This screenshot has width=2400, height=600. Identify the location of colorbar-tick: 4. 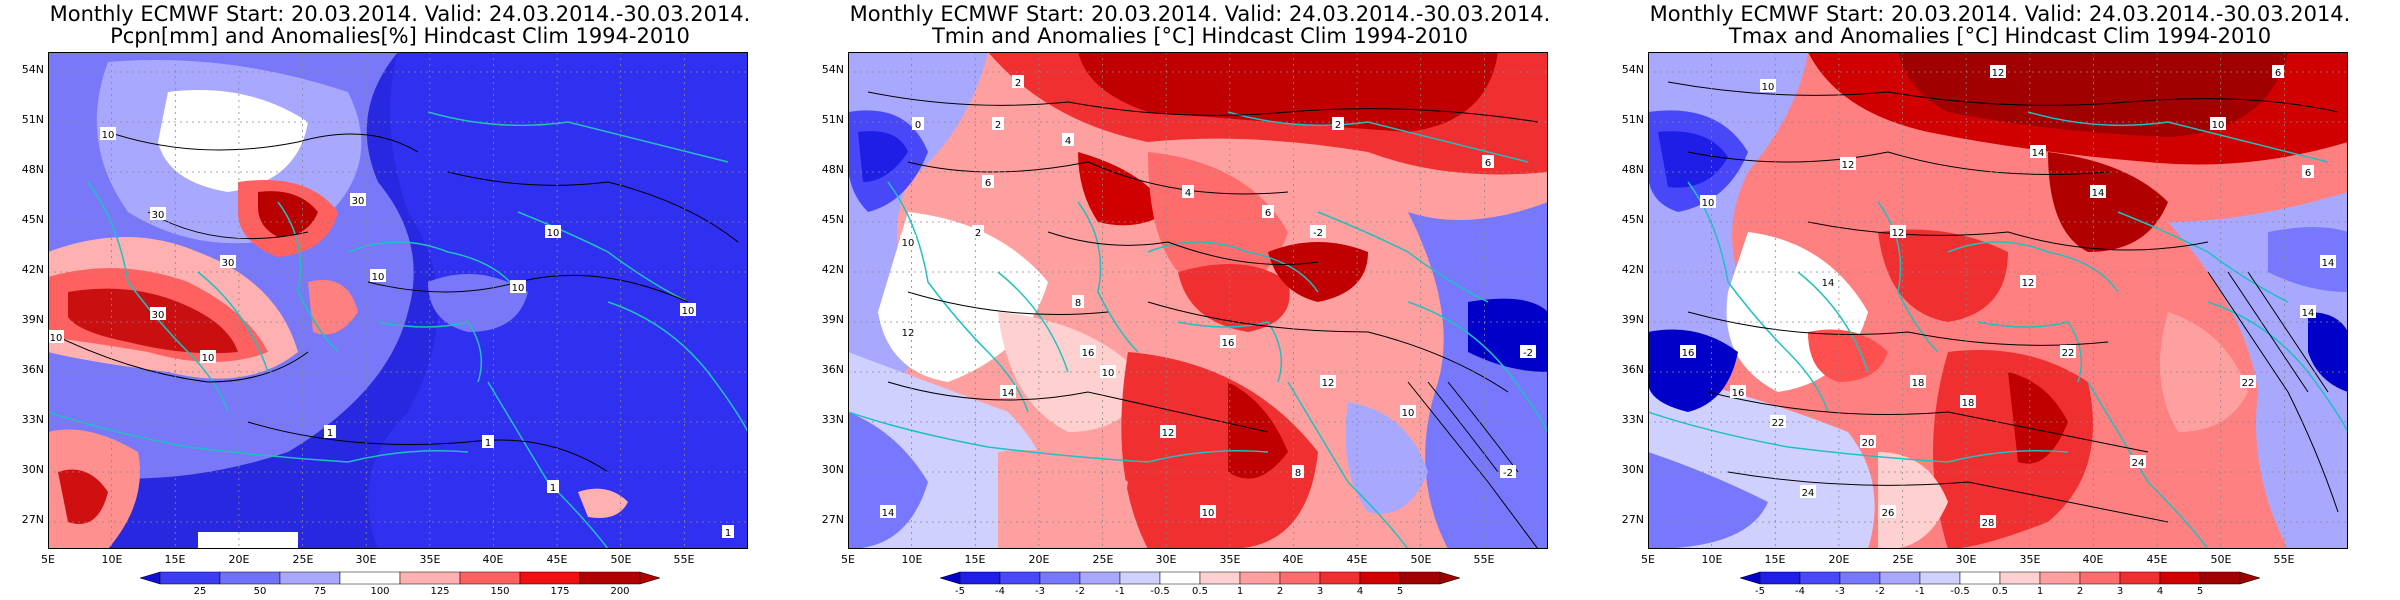
(1360, 591).